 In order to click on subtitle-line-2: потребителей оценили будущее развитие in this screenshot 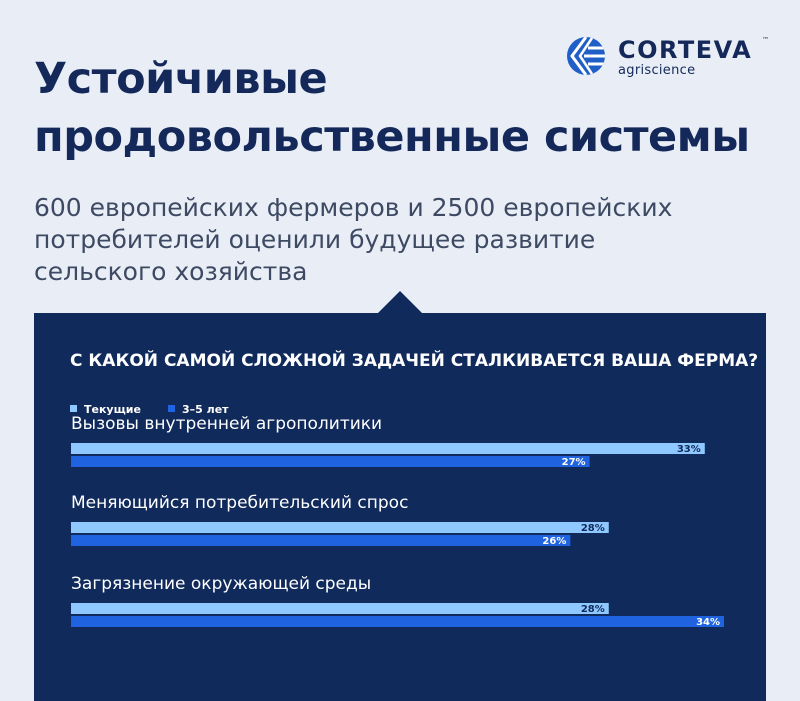, I will do `click(315, 239)`.